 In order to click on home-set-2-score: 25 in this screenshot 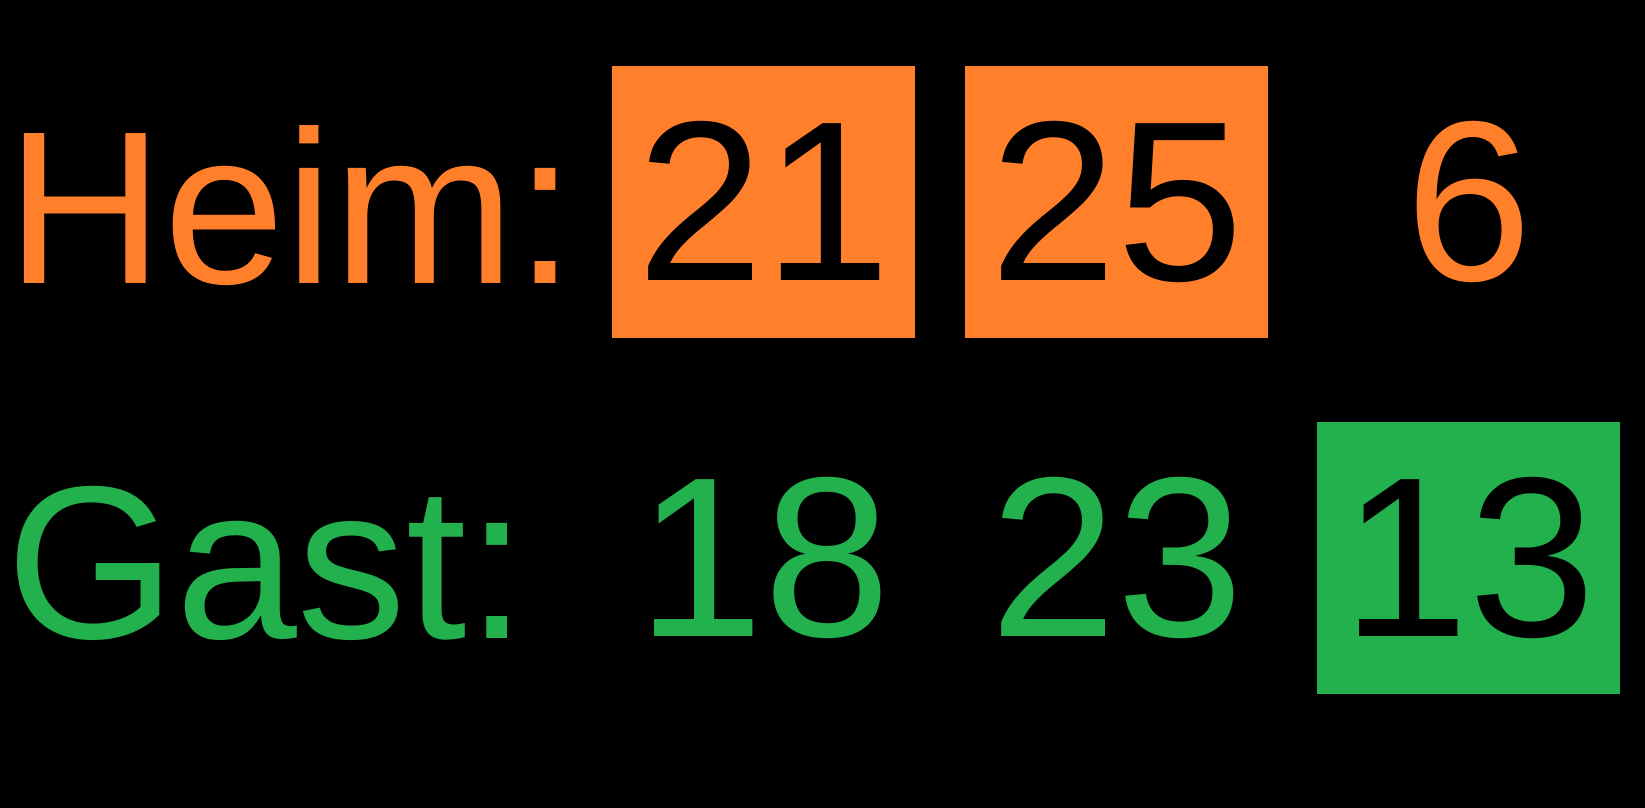, I will do `click(1116, 202)`.